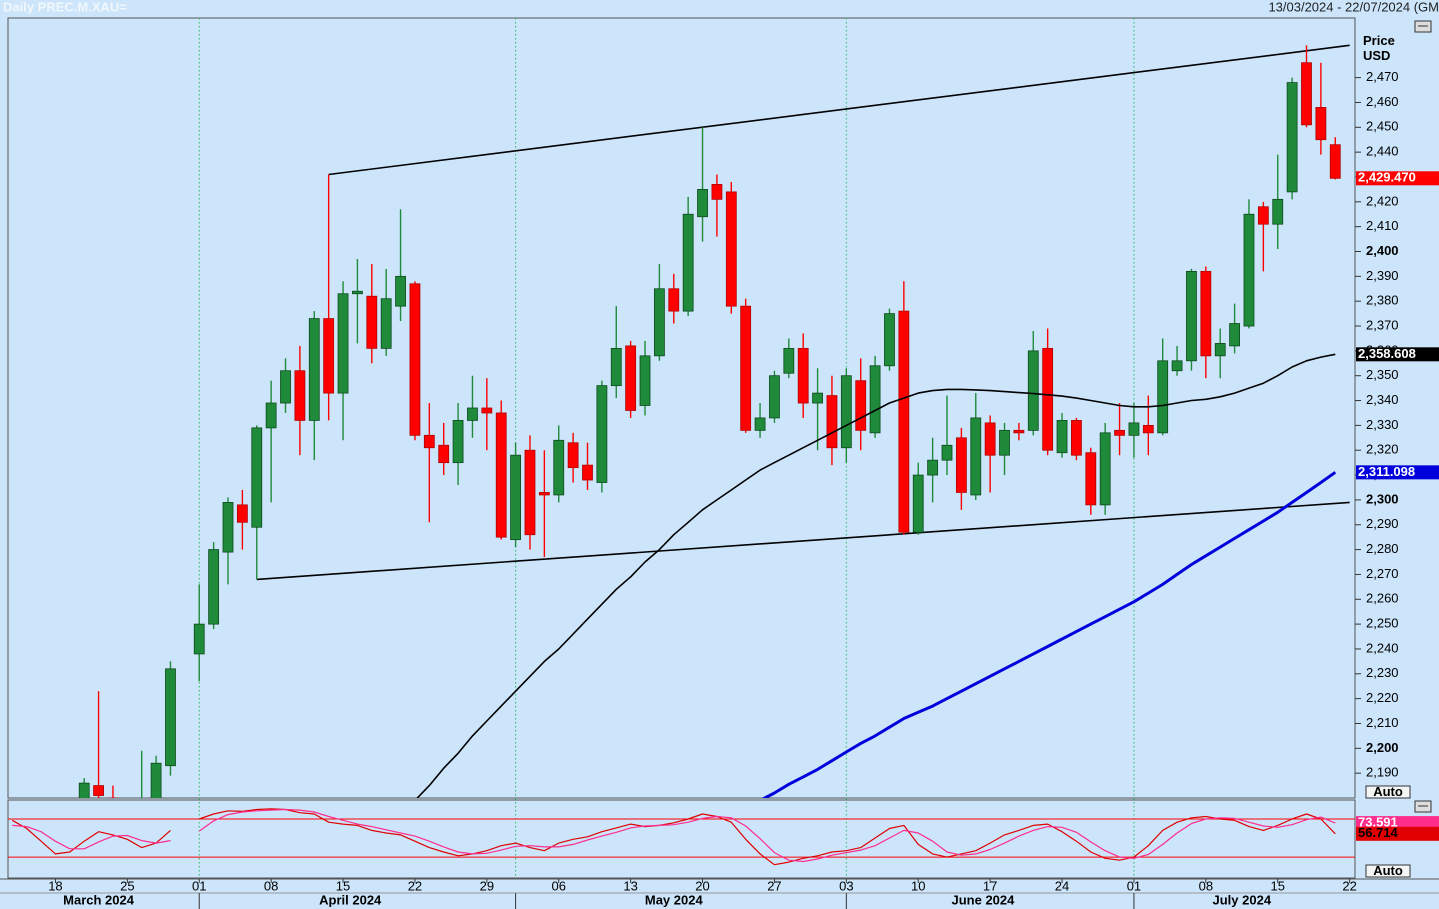  I want to click on y-tick-label: 2,410, so click(1382, 225).